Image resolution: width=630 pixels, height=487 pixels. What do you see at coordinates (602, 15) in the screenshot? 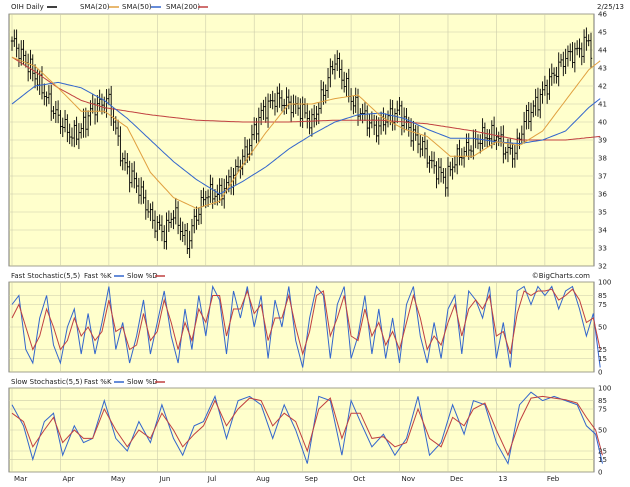
I see `price-y-tick: 46` at bounding box center [602, 15].